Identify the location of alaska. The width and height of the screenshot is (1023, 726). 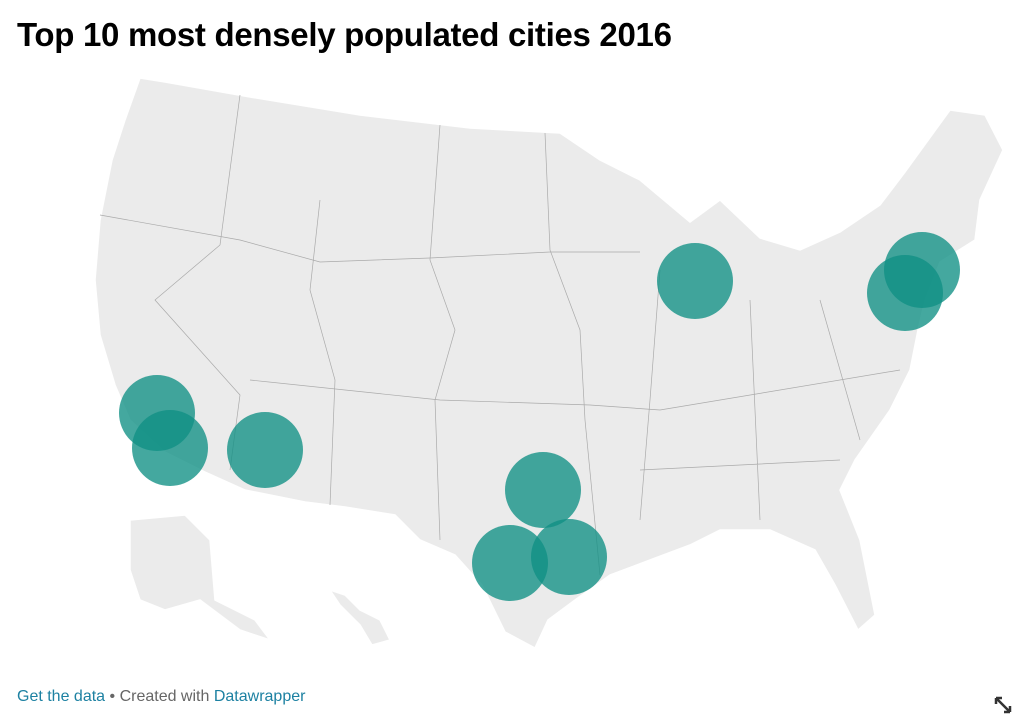
(201, 578).